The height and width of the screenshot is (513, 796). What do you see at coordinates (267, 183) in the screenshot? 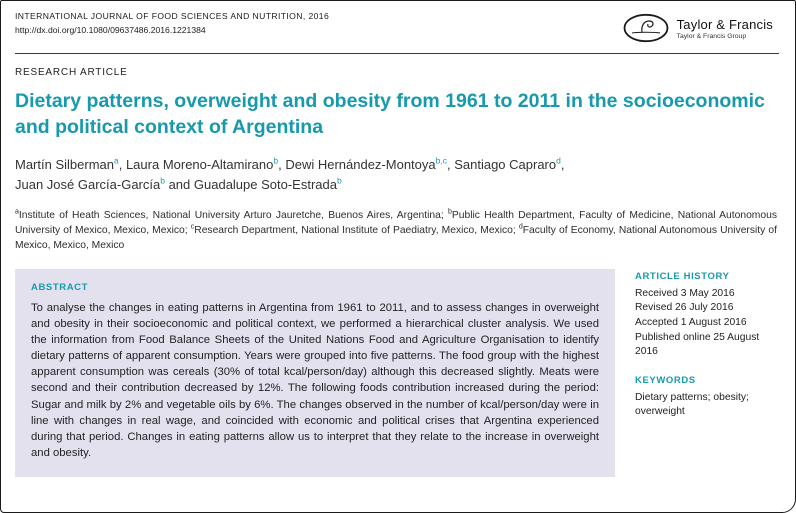
I see `author: Guadalupe Soto-Estradab` at bounding box center [267, 183].